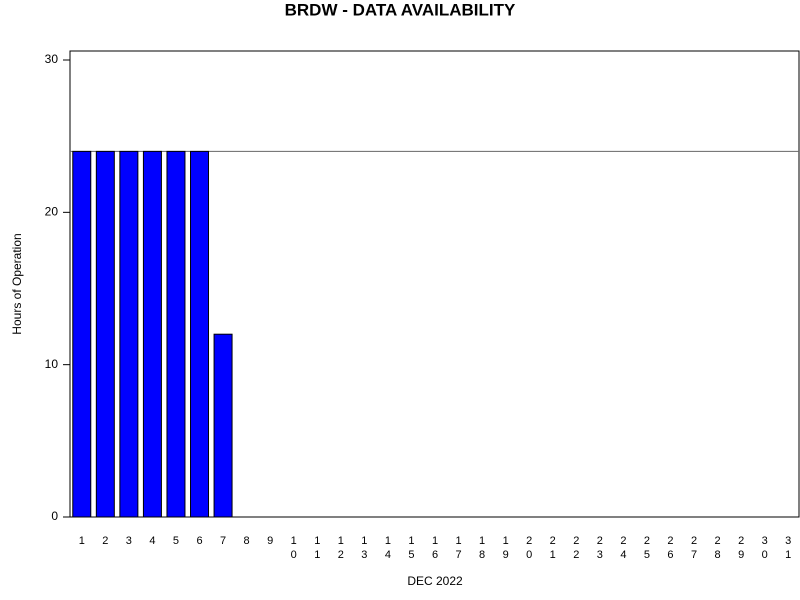  Describe the element at coordinates (176, 541) in the screenshot. I see `x-tick-label: 5` at that location.